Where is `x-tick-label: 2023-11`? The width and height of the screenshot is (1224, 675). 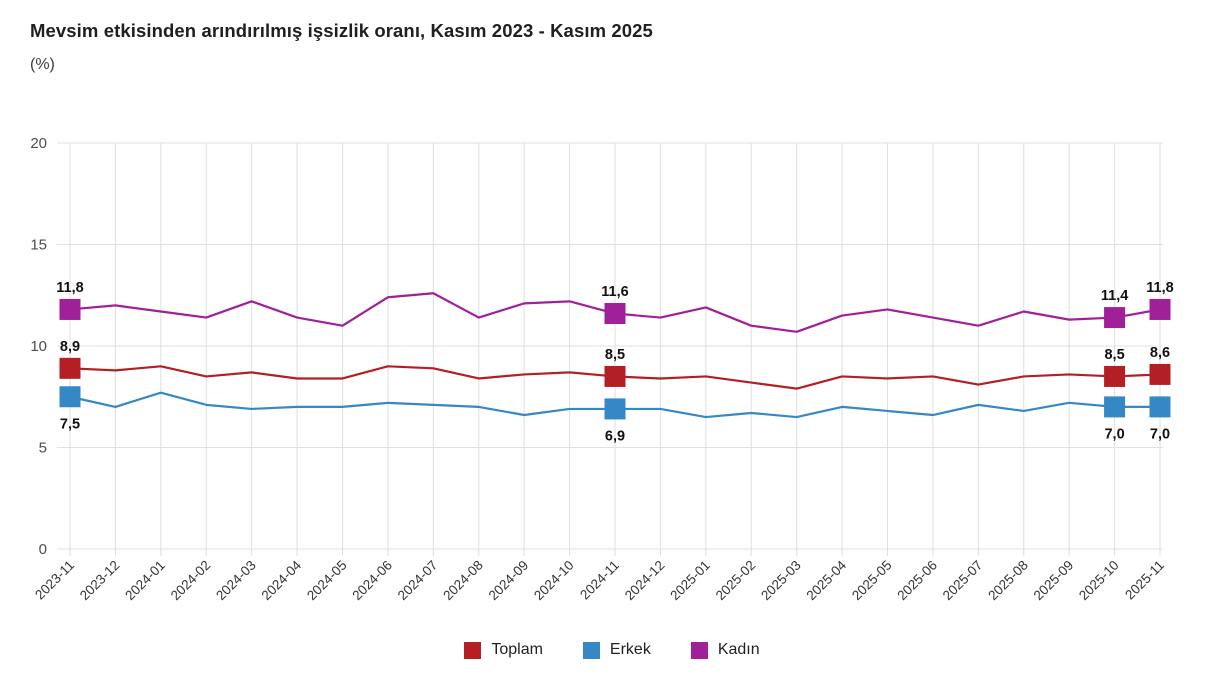
x-tick-label: 2023-11 is located at coordinates (54, 580).